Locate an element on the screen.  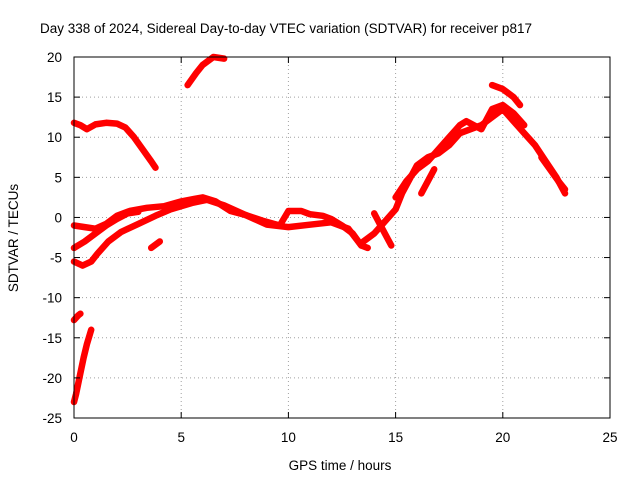
series-arc-steep is located at coordinates (82, 366).